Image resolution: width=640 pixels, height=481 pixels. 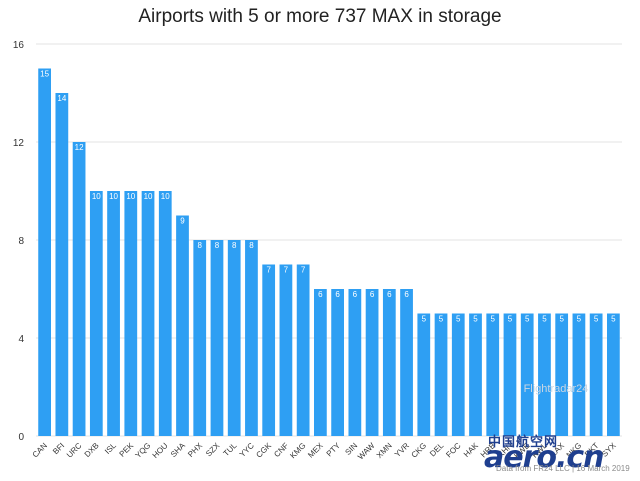 I want to click on x-tick-label: PEK, so click(x=127, y=450).